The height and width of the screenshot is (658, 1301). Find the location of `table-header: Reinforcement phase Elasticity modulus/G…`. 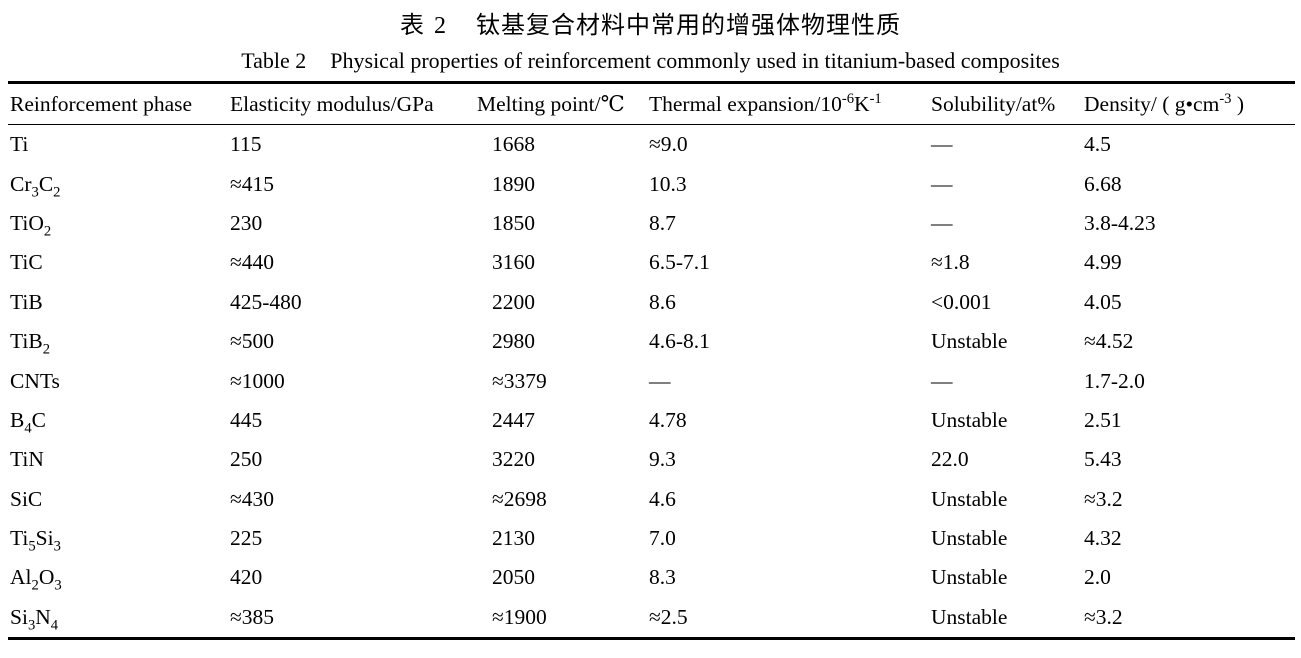

table-header: Reinforcement phase Elasticity modulus/G… is located at coordinates (651, 103).